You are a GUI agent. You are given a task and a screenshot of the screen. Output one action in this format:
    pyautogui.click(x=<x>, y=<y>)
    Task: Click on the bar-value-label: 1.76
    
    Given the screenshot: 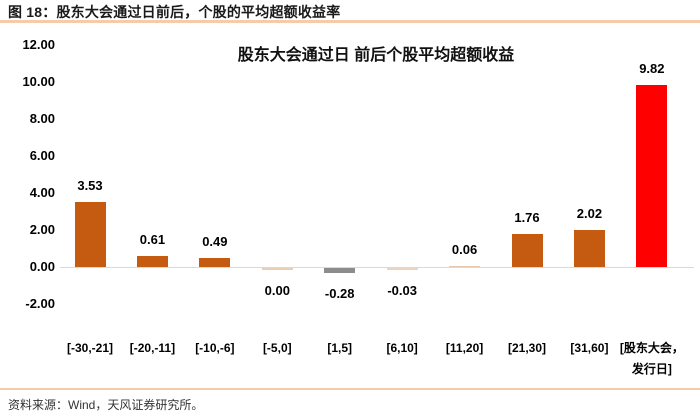 What is the action you would take?
    pyautogui.click(x=527, y=218)
    